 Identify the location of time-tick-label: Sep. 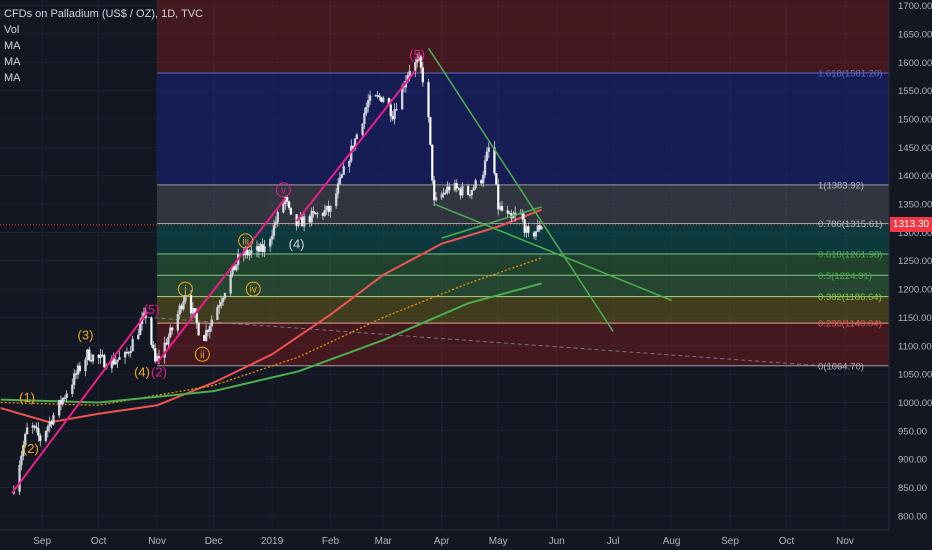
(42, 541).